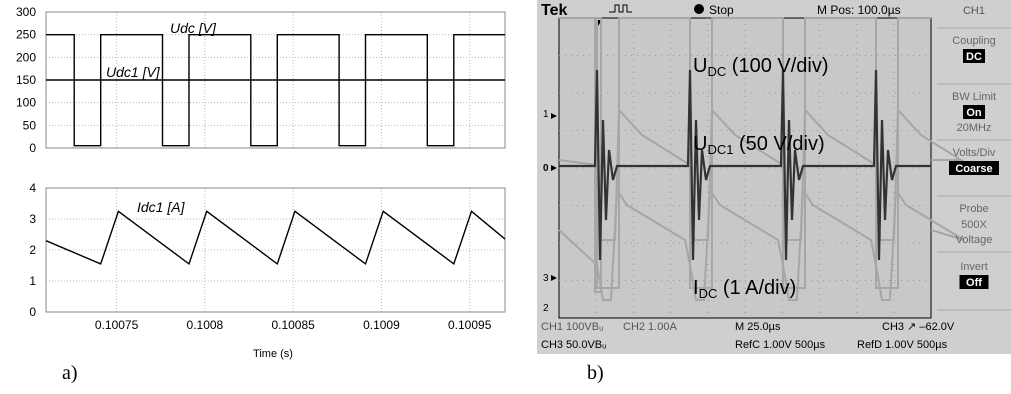  I want to click on status-ch2: CH2 1.00A, so click(650, 327).